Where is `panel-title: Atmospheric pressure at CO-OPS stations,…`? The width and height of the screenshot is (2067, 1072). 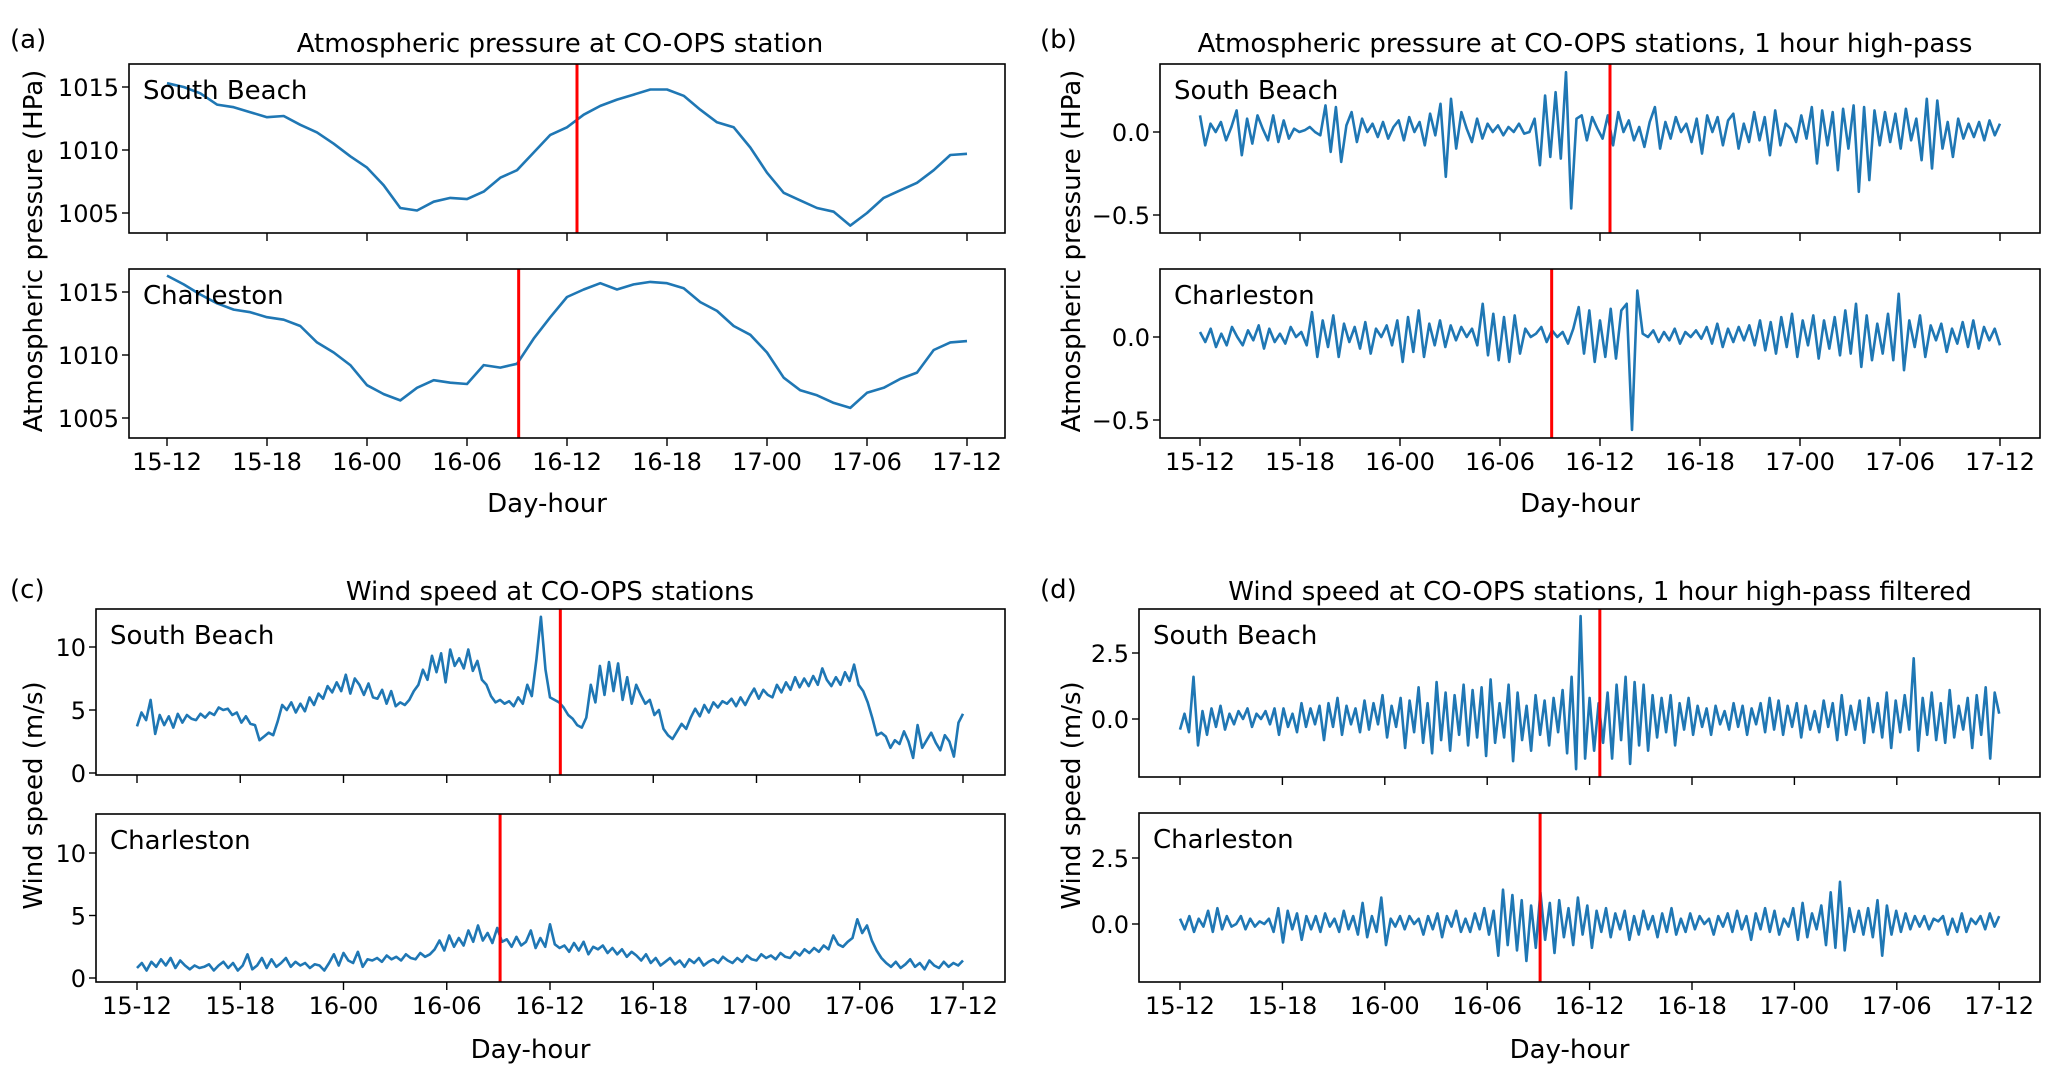
panel-title: Atmospheric pressure at CO-OPS stations,… is located at coordinates (1585, 44).